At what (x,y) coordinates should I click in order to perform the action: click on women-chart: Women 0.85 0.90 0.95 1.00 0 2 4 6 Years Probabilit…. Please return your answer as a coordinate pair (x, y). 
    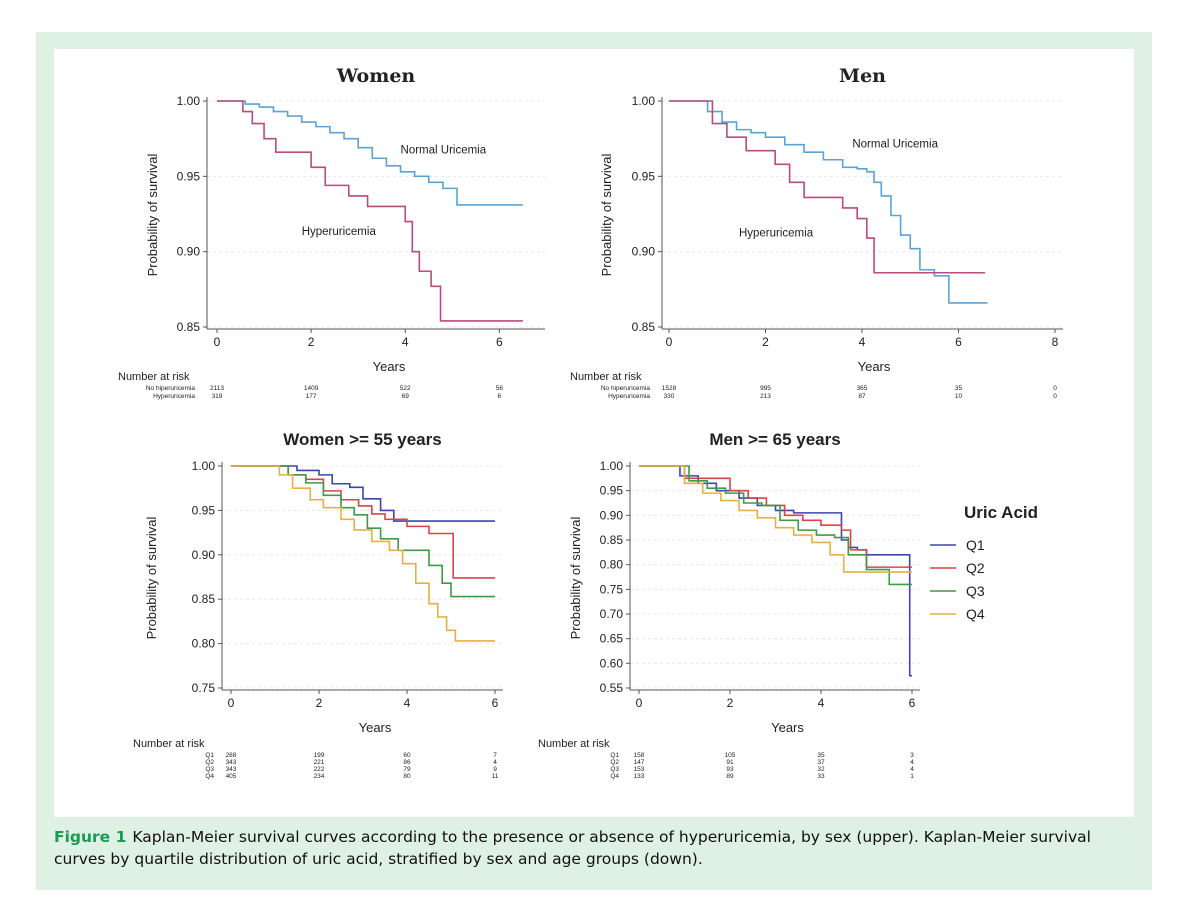
    Looking at the image, I should click on (331, 232).